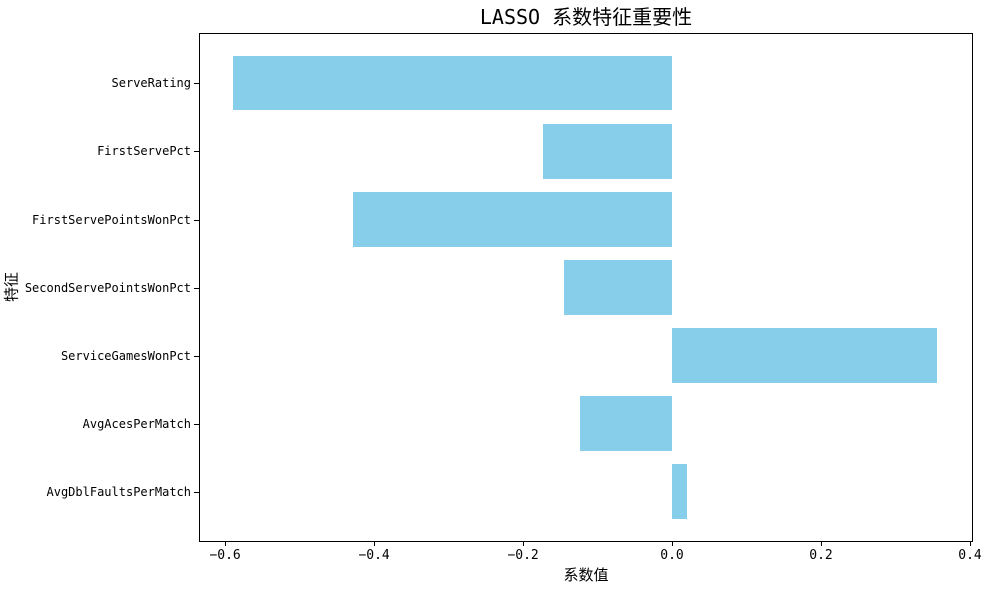 Image resolution: width=990 pixels, height=589 pixels. Describe the element at coordinates (125, 355) in the screenshot. I see `y-tick-label-ServiceGamesWonPct: ServiceGamesWonPct` at that location.